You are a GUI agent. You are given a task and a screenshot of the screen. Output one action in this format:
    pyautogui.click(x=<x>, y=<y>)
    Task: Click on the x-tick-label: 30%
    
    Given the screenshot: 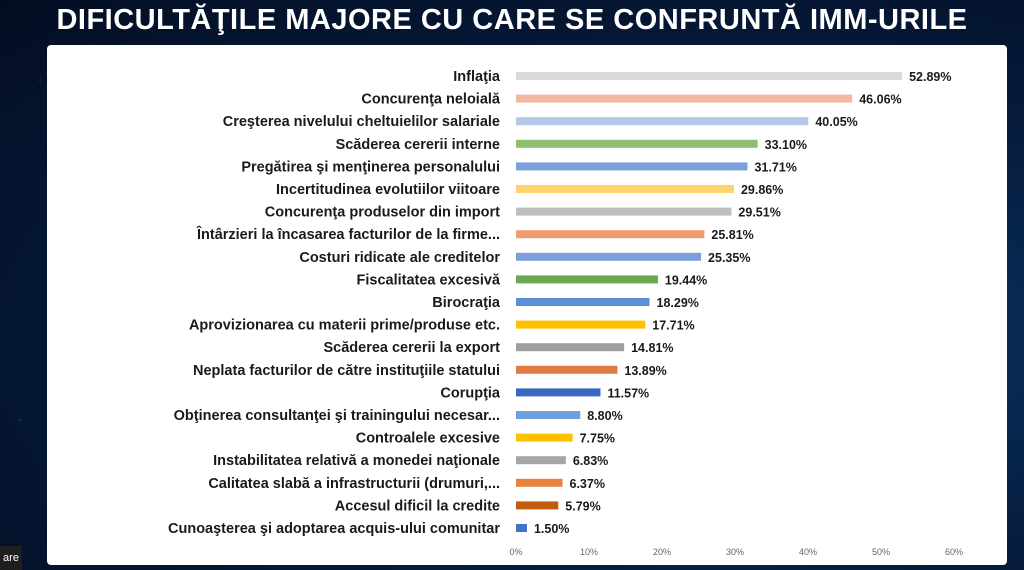 What is the action you would take?
    pyautogui.click(x=735, y=552)
    